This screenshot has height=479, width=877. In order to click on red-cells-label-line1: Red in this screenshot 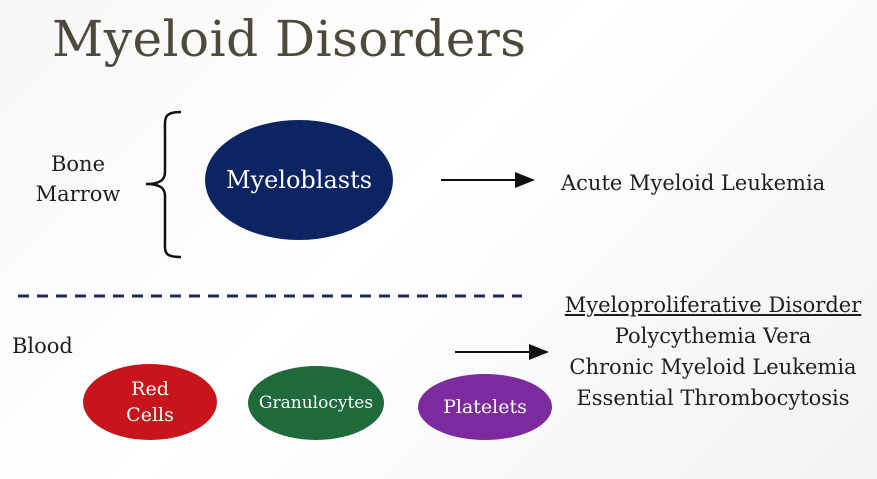, I will do `click(150, 389)`.